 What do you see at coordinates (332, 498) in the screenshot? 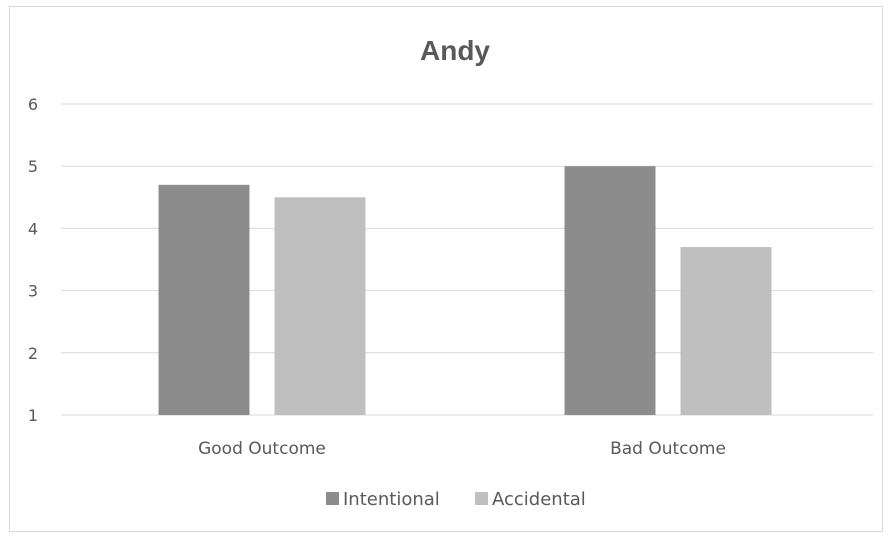
I see `legend-swatch-intentional` at bounding box center [332, 498].